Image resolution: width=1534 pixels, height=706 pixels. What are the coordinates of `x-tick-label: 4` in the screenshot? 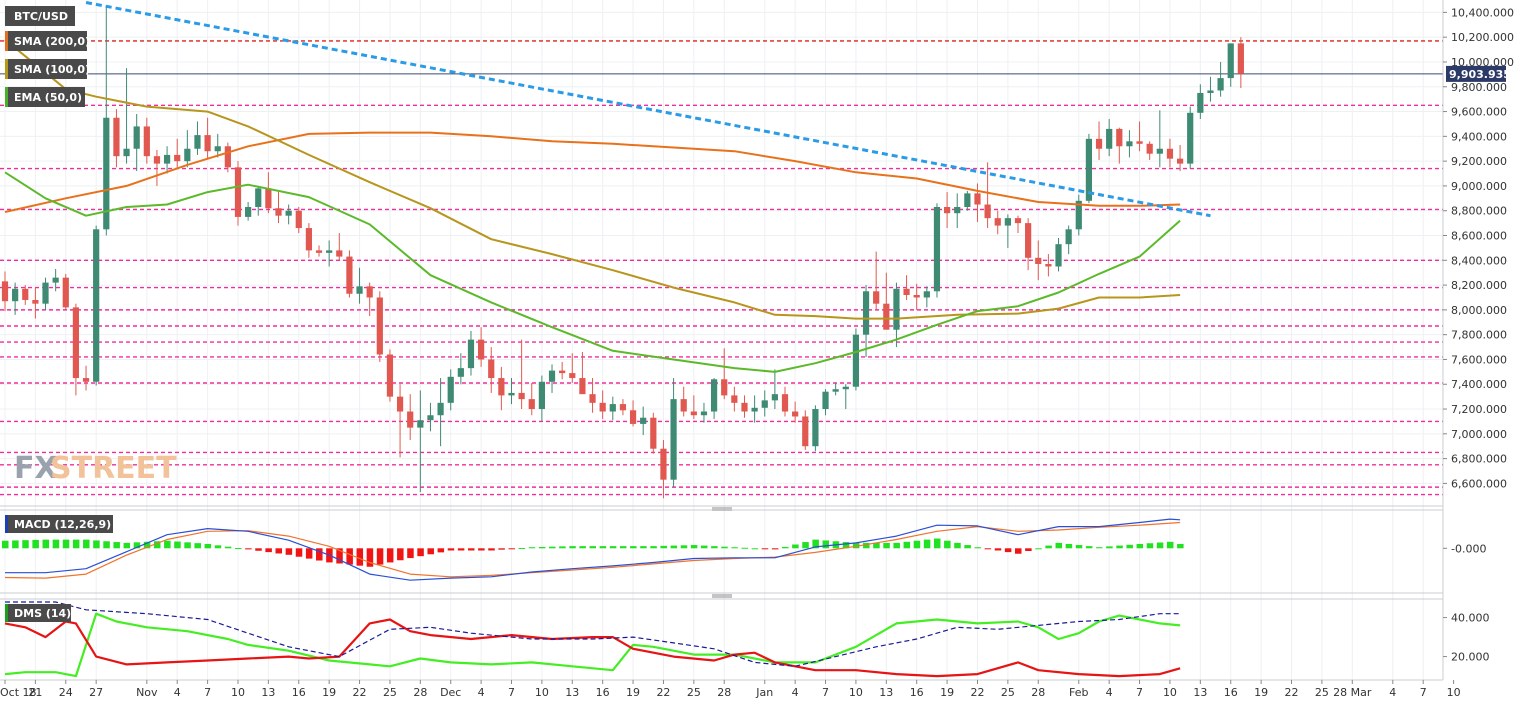 It's located at (1109, 692).